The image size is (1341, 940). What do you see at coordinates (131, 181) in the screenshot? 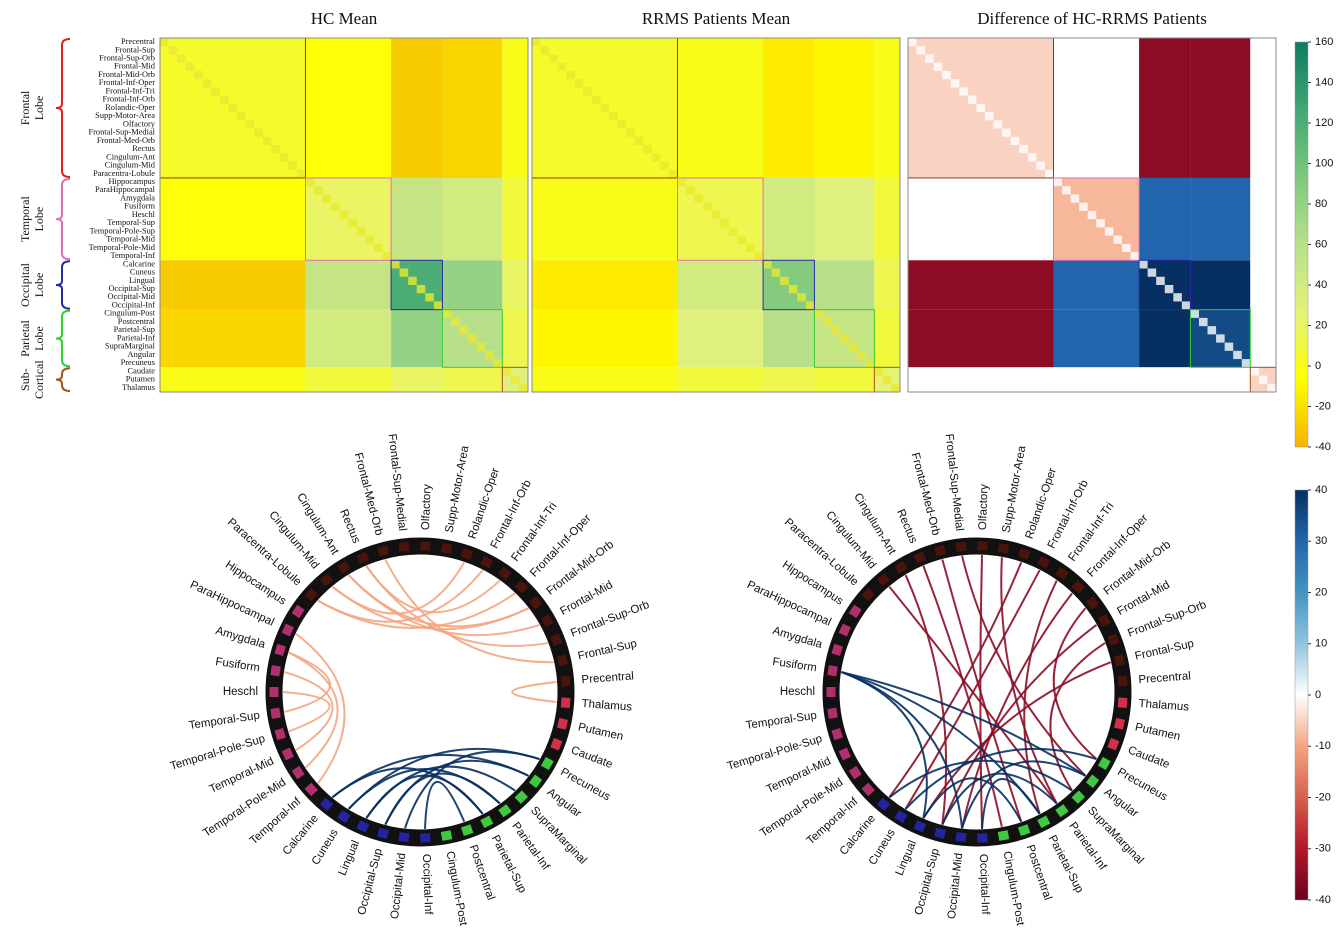
I see `row-label: Hippocampus` at bounding box center [131, 181].